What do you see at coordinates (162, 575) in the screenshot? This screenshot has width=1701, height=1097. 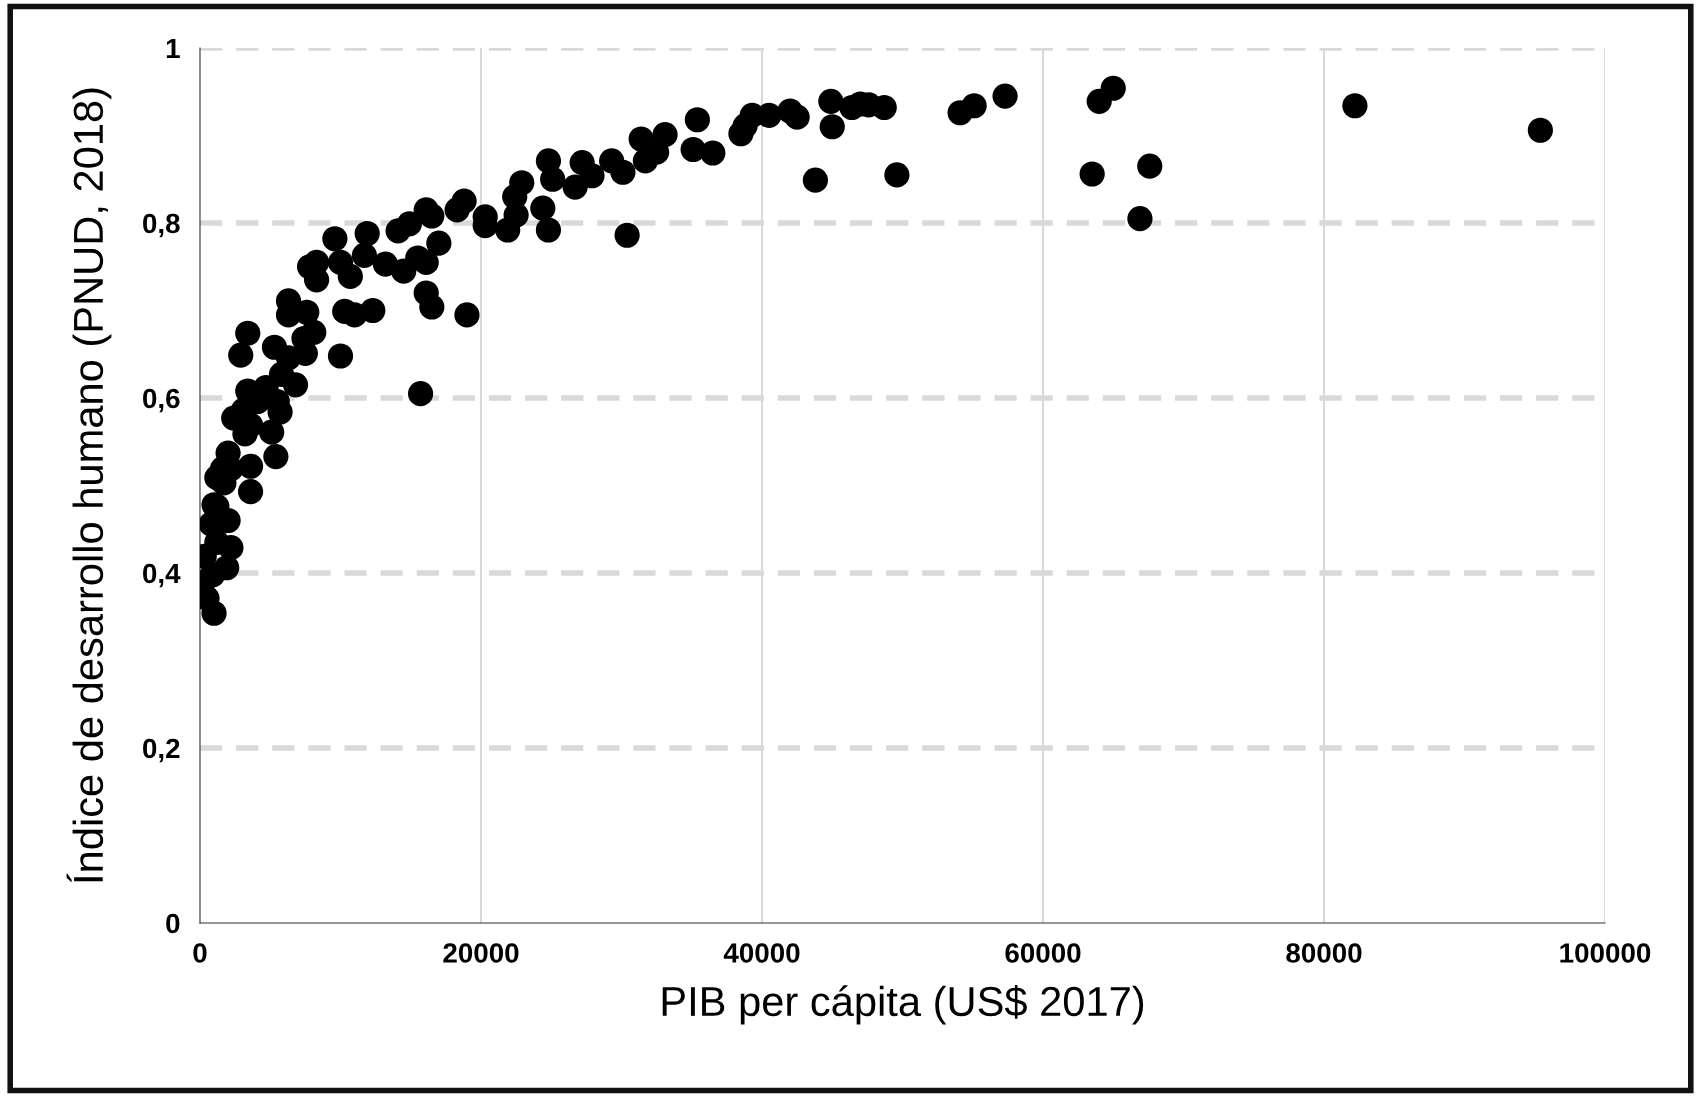 I see `y-tick-label: 0,4` at bounding box center [162, 575].